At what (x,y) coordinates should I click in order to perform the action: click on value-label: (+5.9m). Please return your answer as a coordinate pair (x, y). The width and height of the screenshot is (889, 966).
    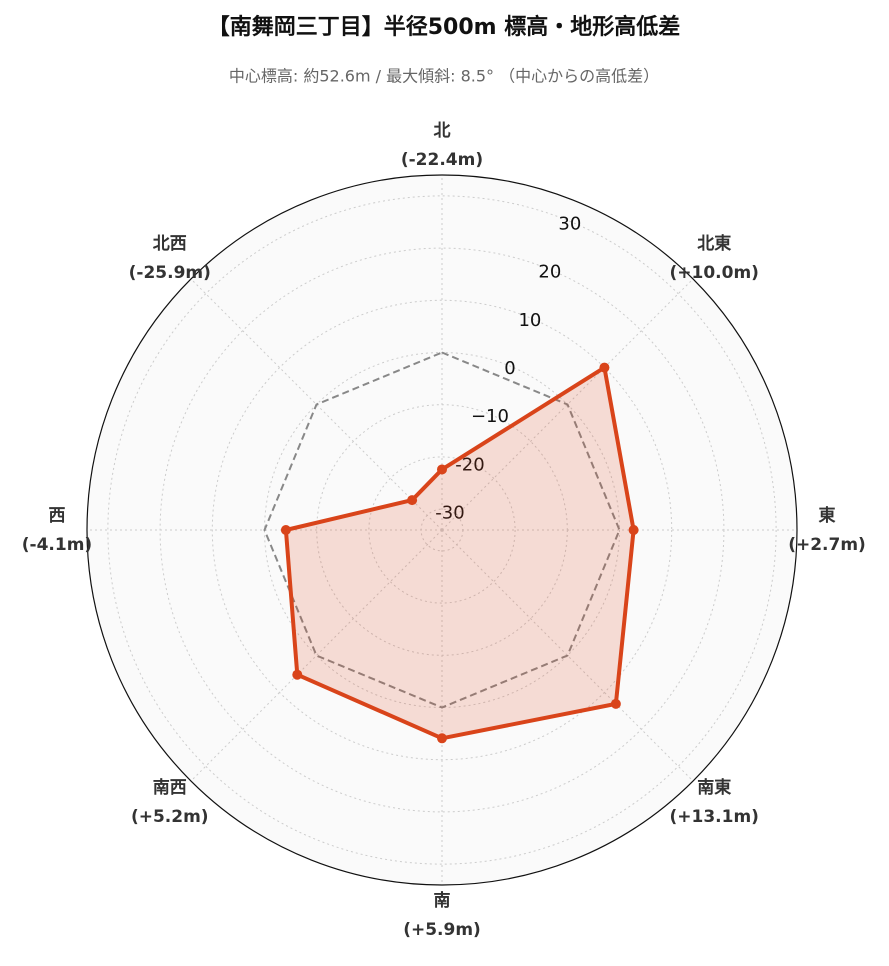
    Looking at the image, I should click on (442, 930).